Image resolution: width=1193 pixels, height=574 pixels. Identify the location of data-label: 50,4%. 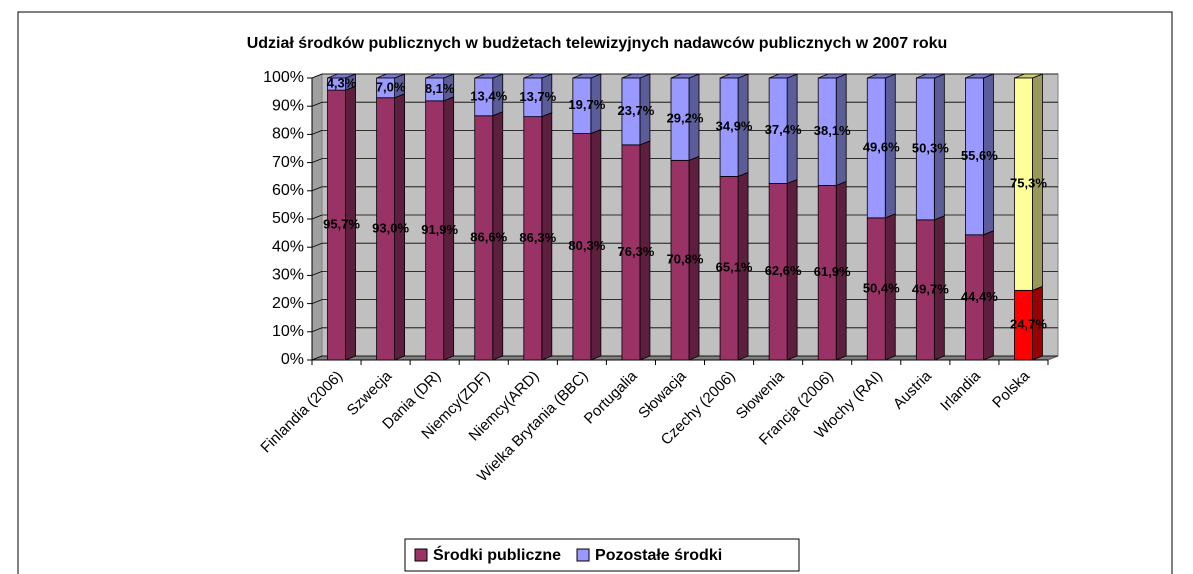
(881, 287).